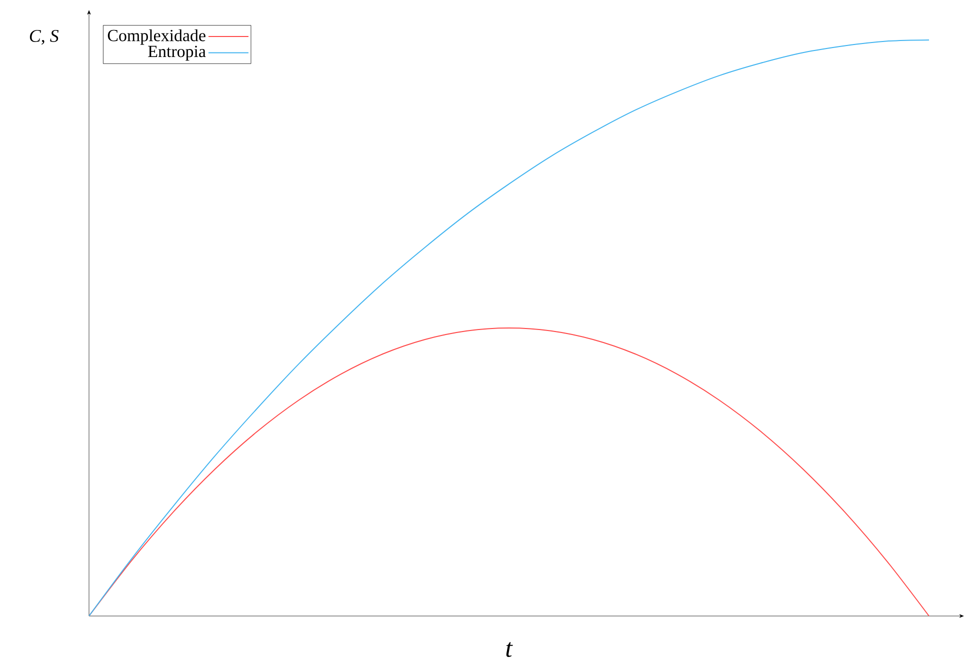  What do you see at coordinates (44, 37) in the screenshot?
I see `y-axis-title: C, S` at bounding box center [44, 37].